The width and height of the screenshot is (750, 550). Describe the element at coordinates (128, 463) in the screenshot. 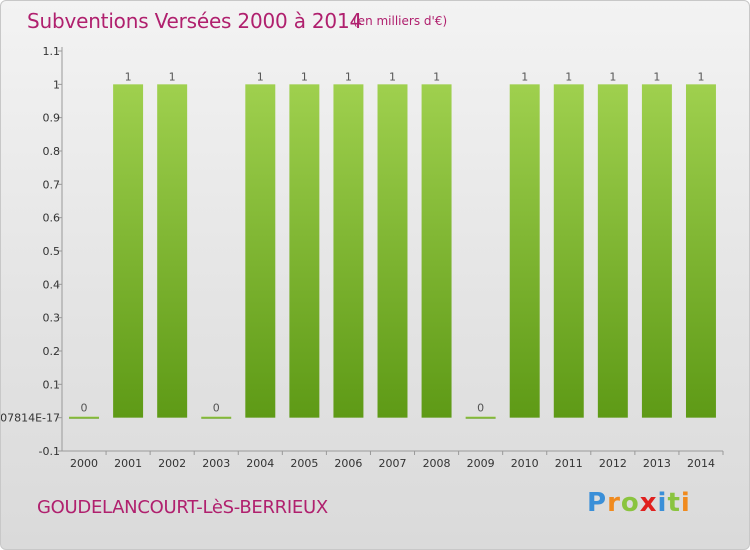

I see `x-tick-label: 2001` at that location.